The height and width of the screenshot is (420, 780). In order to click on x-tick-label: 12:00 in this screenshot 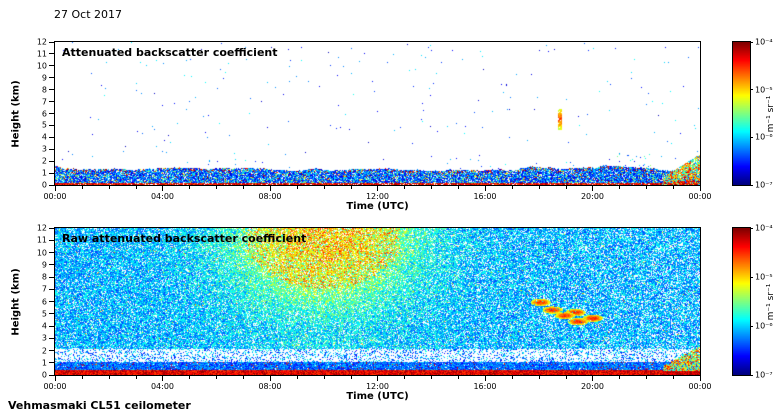, I will do `click(377, 386)`.